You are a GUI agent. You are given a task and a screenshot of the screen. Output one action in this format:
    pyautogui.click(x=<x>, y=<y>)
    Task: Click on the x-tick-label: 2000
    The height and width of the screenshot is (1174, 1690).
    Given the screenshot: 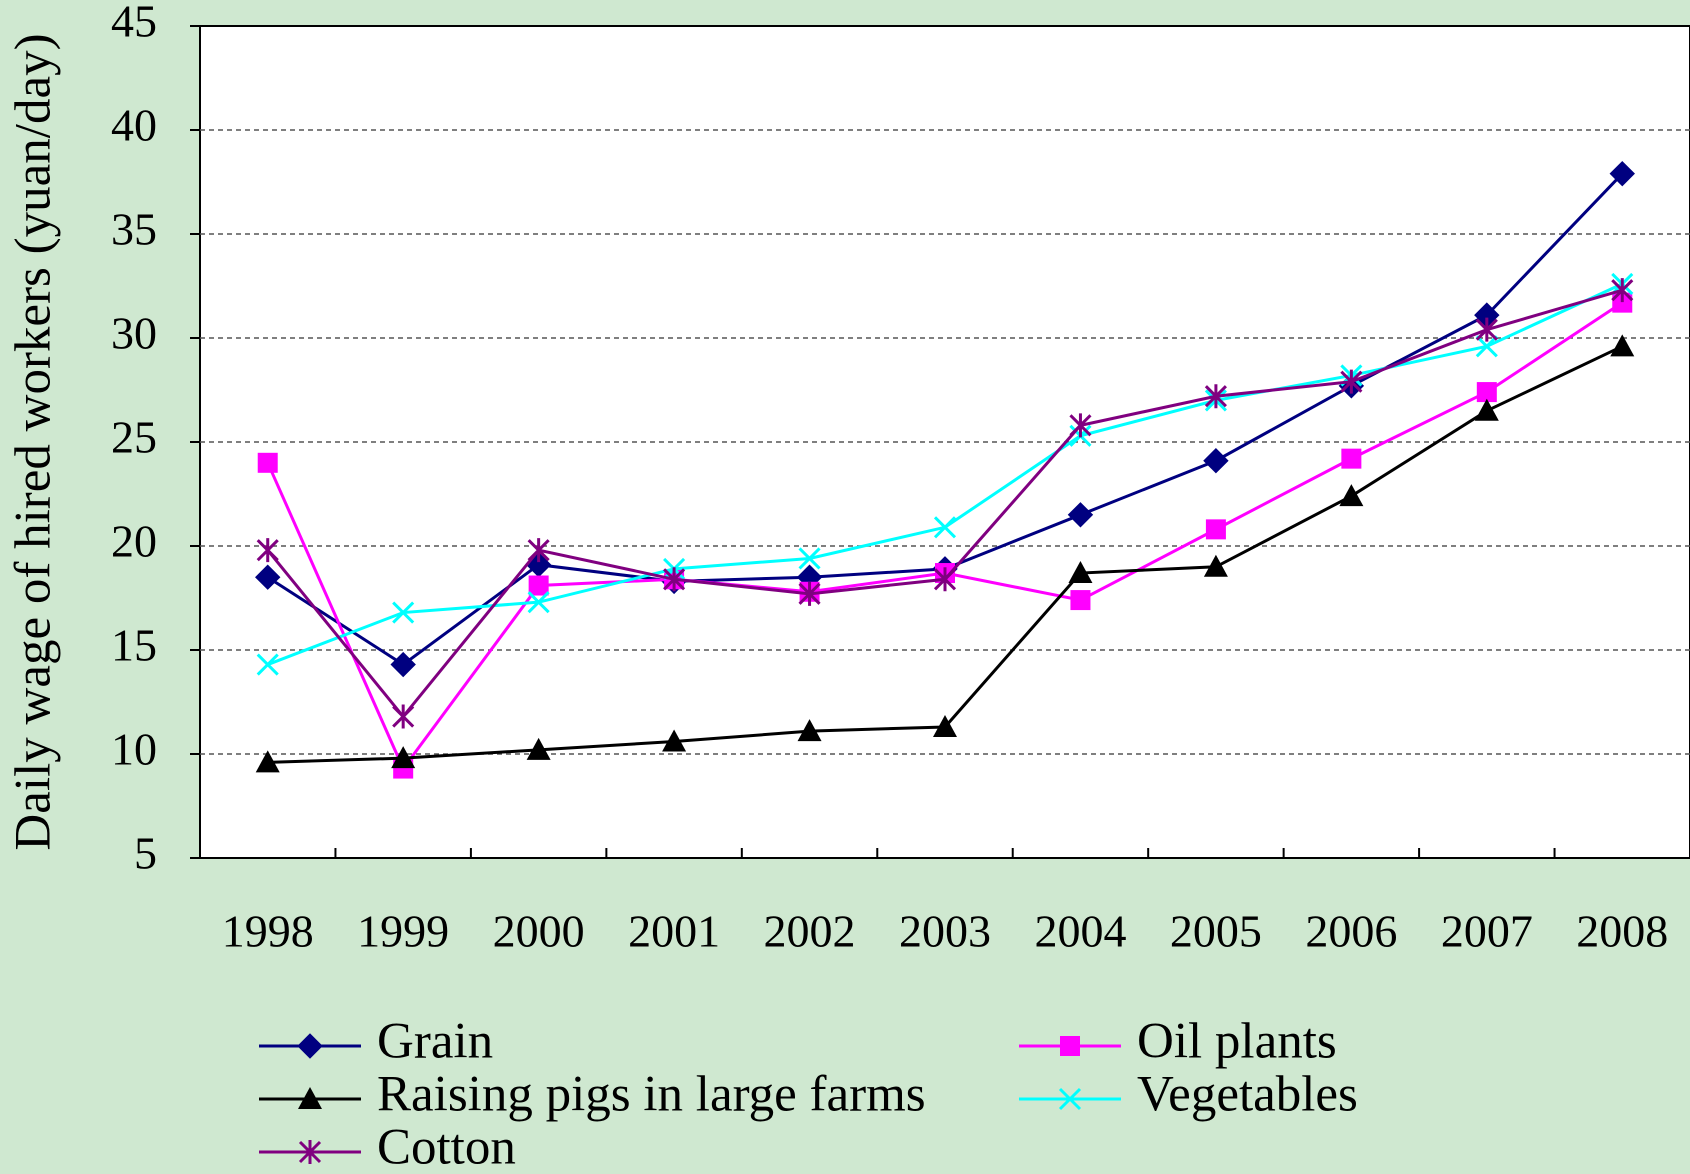 What is the action you would take?
    pyautogui.click(x=539, y=931)
    